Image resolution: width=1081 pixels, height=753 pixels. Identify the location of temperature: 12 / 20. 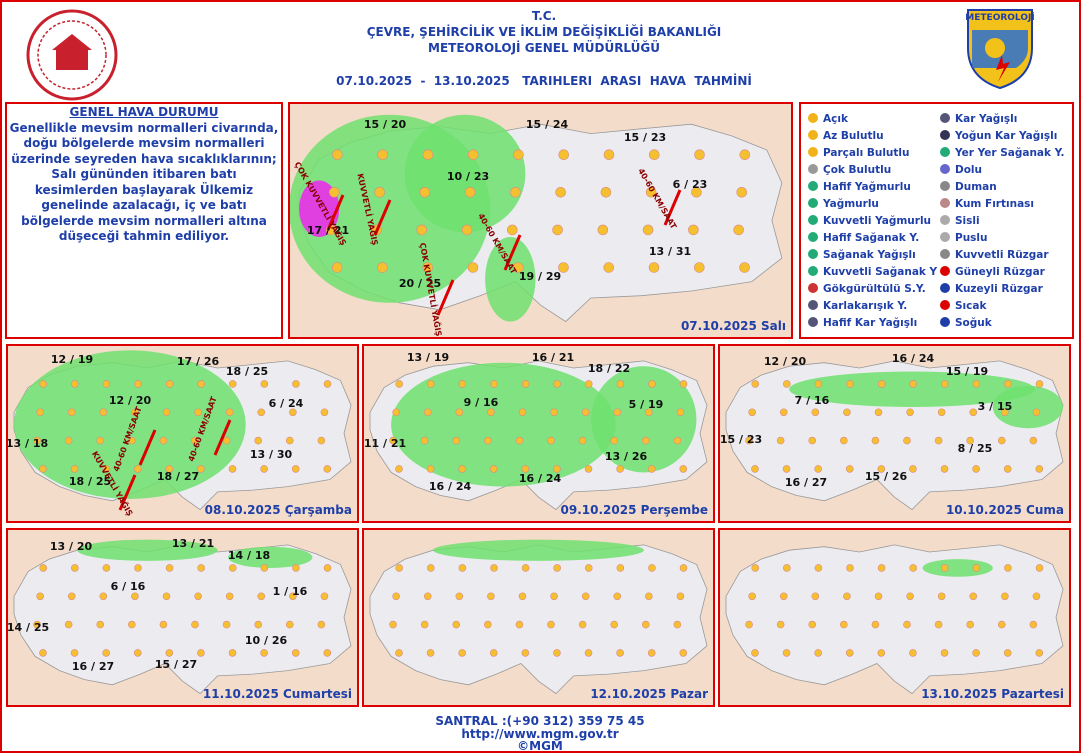
(785, 361).